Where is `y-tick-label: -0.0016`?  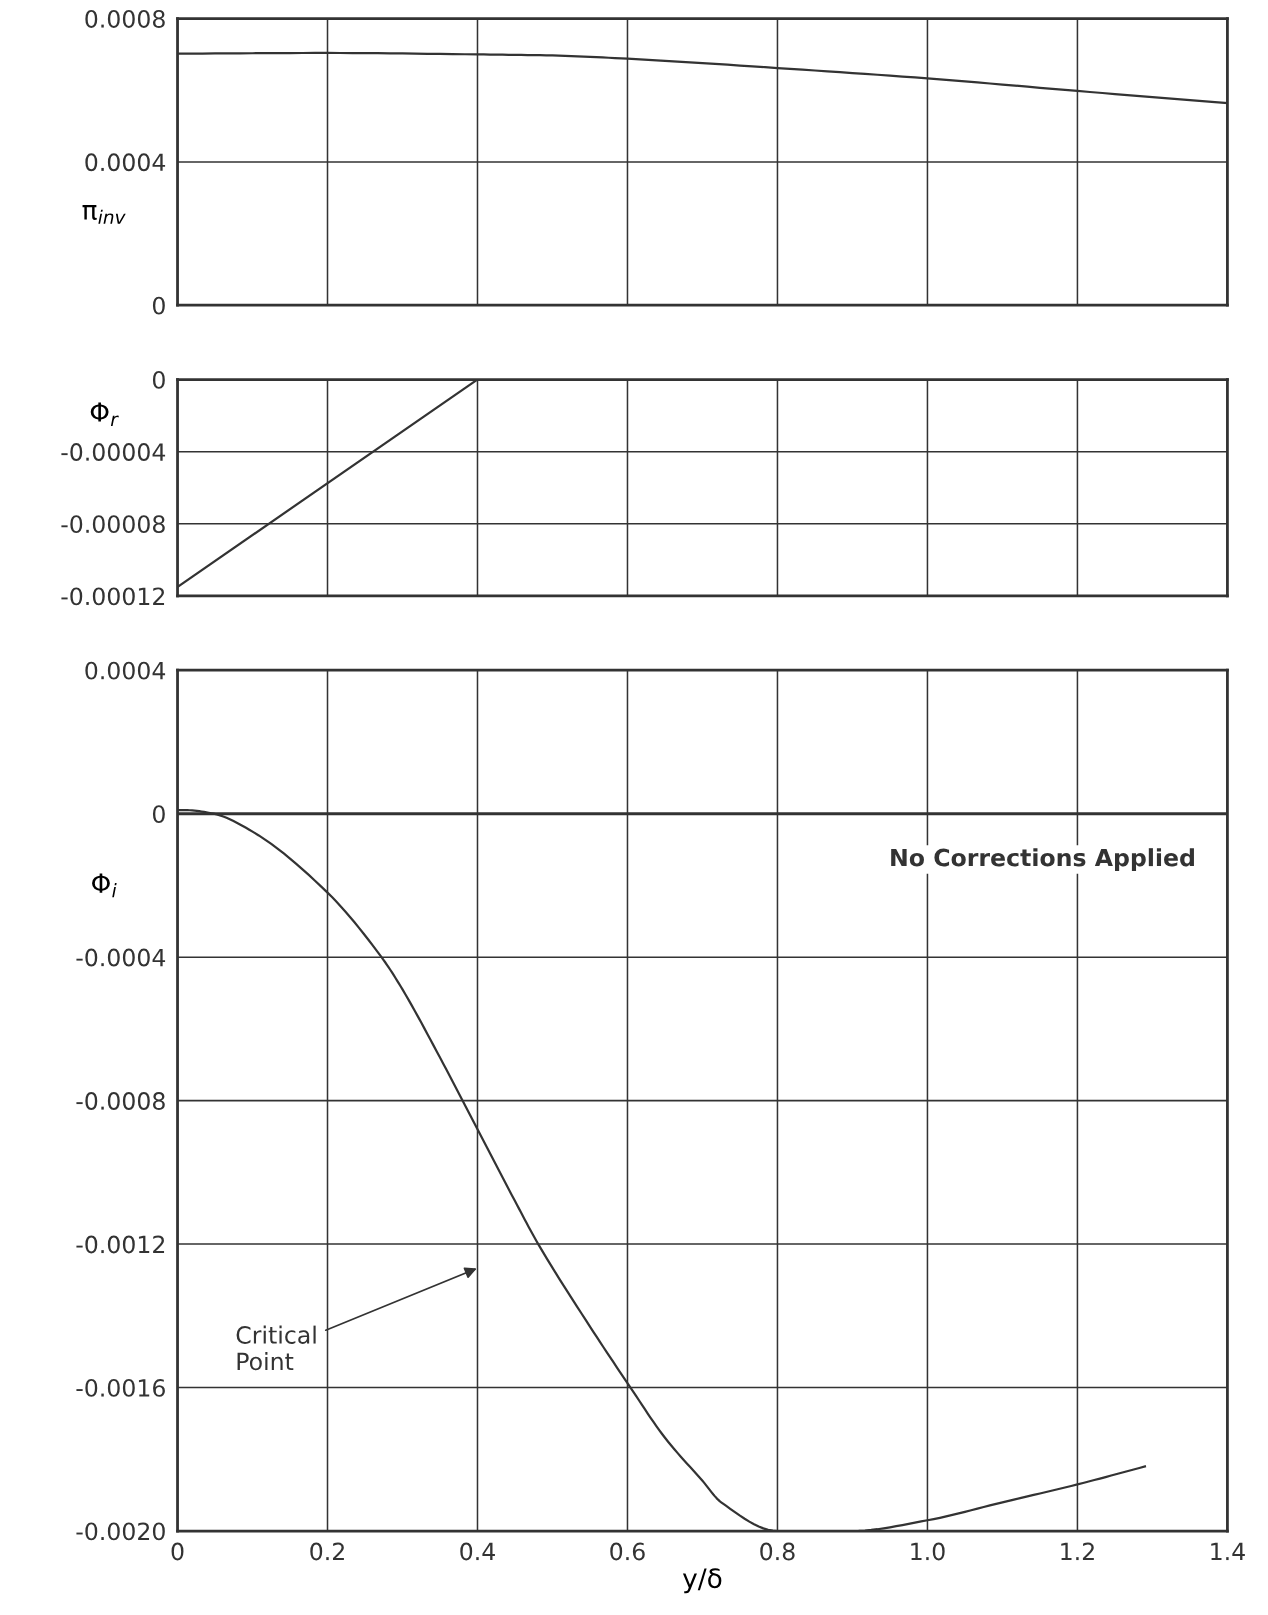
y-tick-label: -0.0016 is located at coordinates (120, 1388).